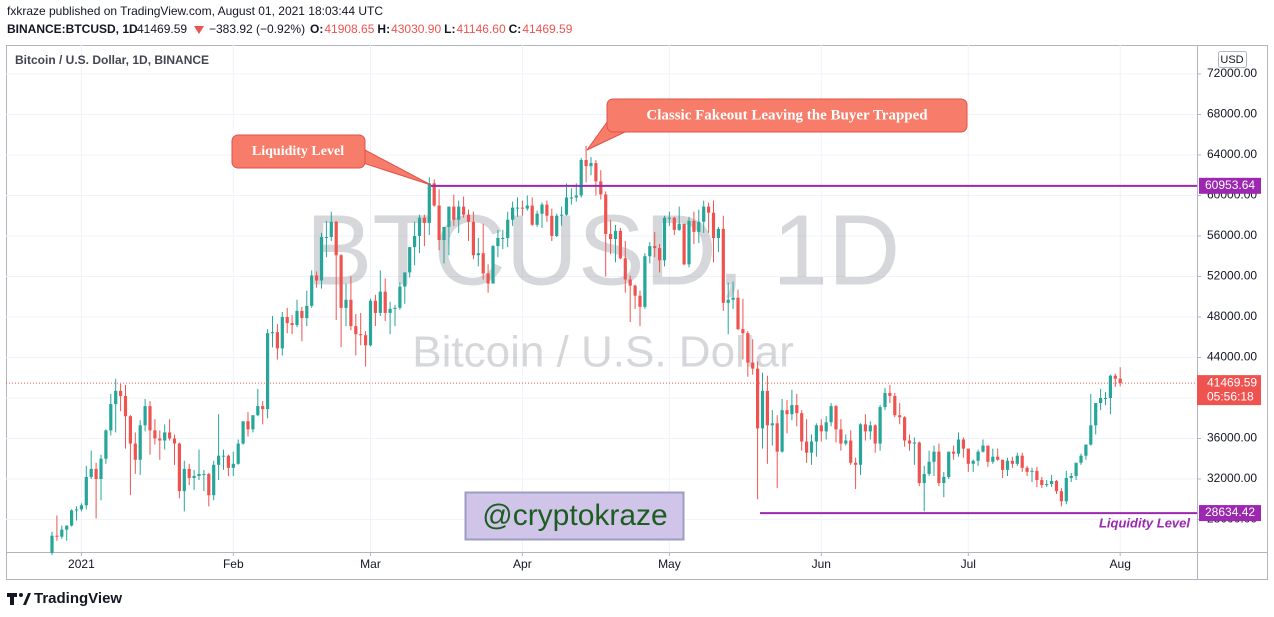 Image resolution: width=1274 pixels, height=617 pixels. I want to click on chart-title: Bitcoin / U.S. Dollar, 1D, BINANCE, so click(112, 60).